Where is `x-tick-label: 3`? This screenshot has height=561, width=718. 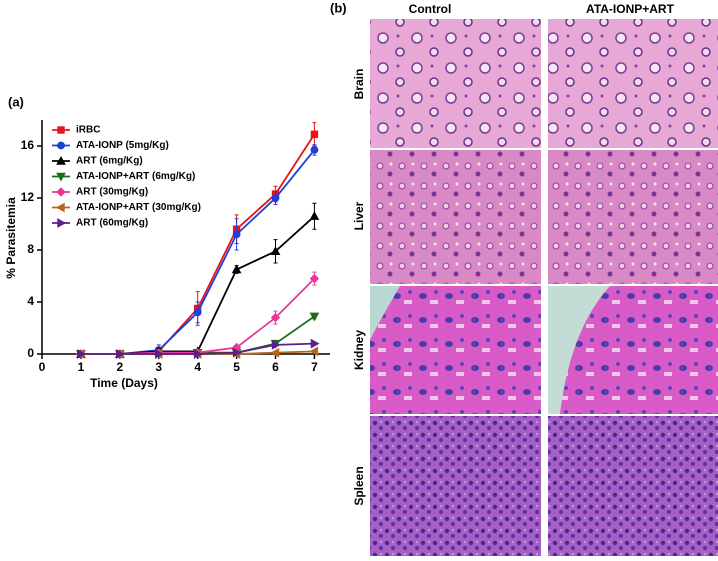 x-tick-label: 3 is located at coordinates (158, 367).